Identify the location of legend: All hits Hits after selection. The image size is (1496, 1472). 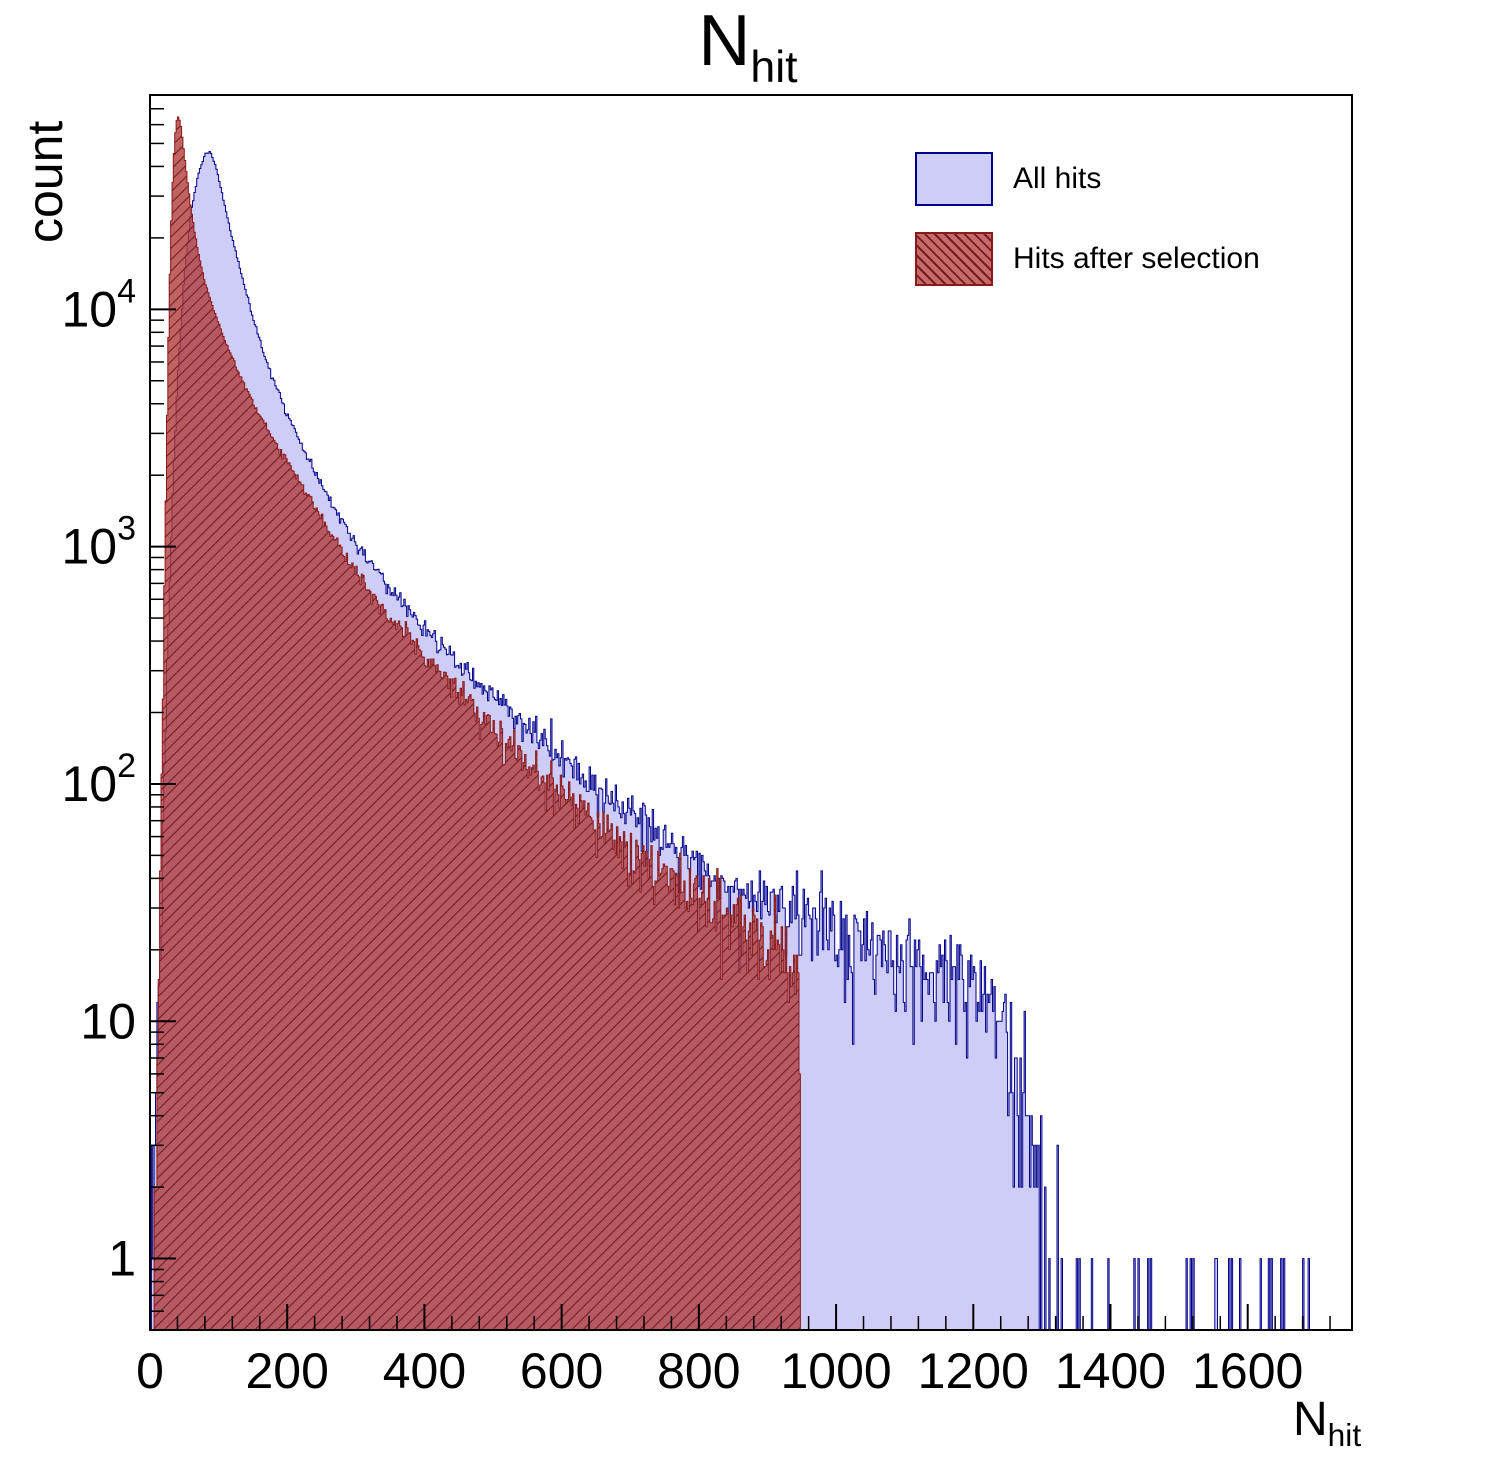
(1087, 232).